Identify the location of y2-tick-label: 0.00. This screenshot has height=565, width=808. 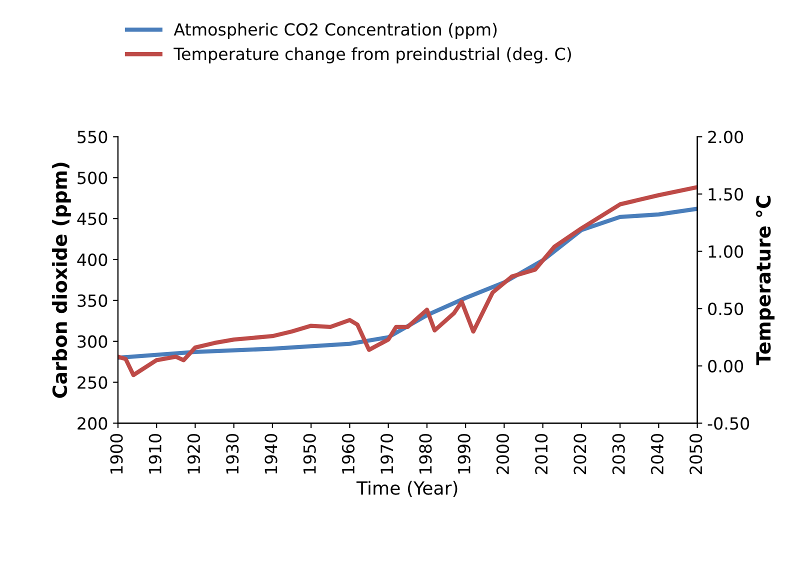
(726, 366).